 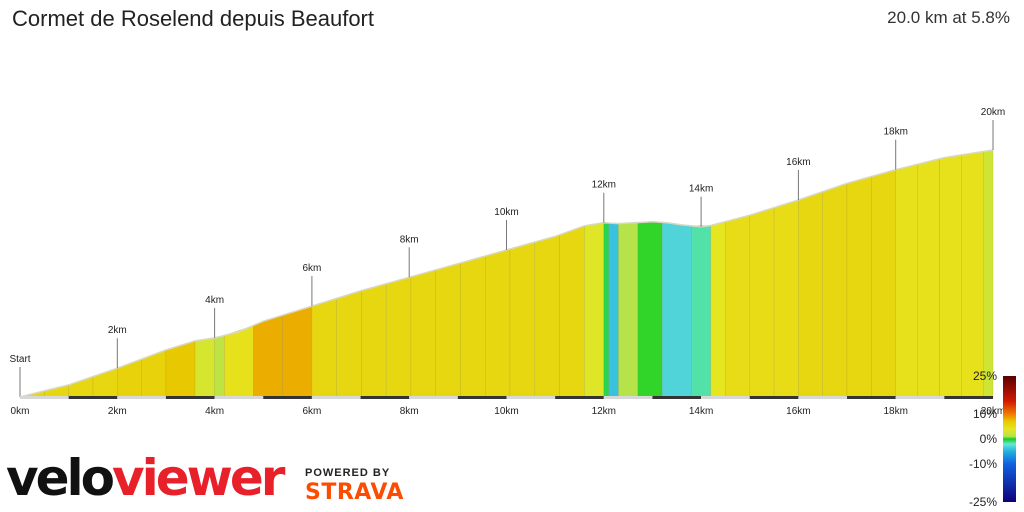 I want to click on marker-label: Start, so click(x=19, y=359).